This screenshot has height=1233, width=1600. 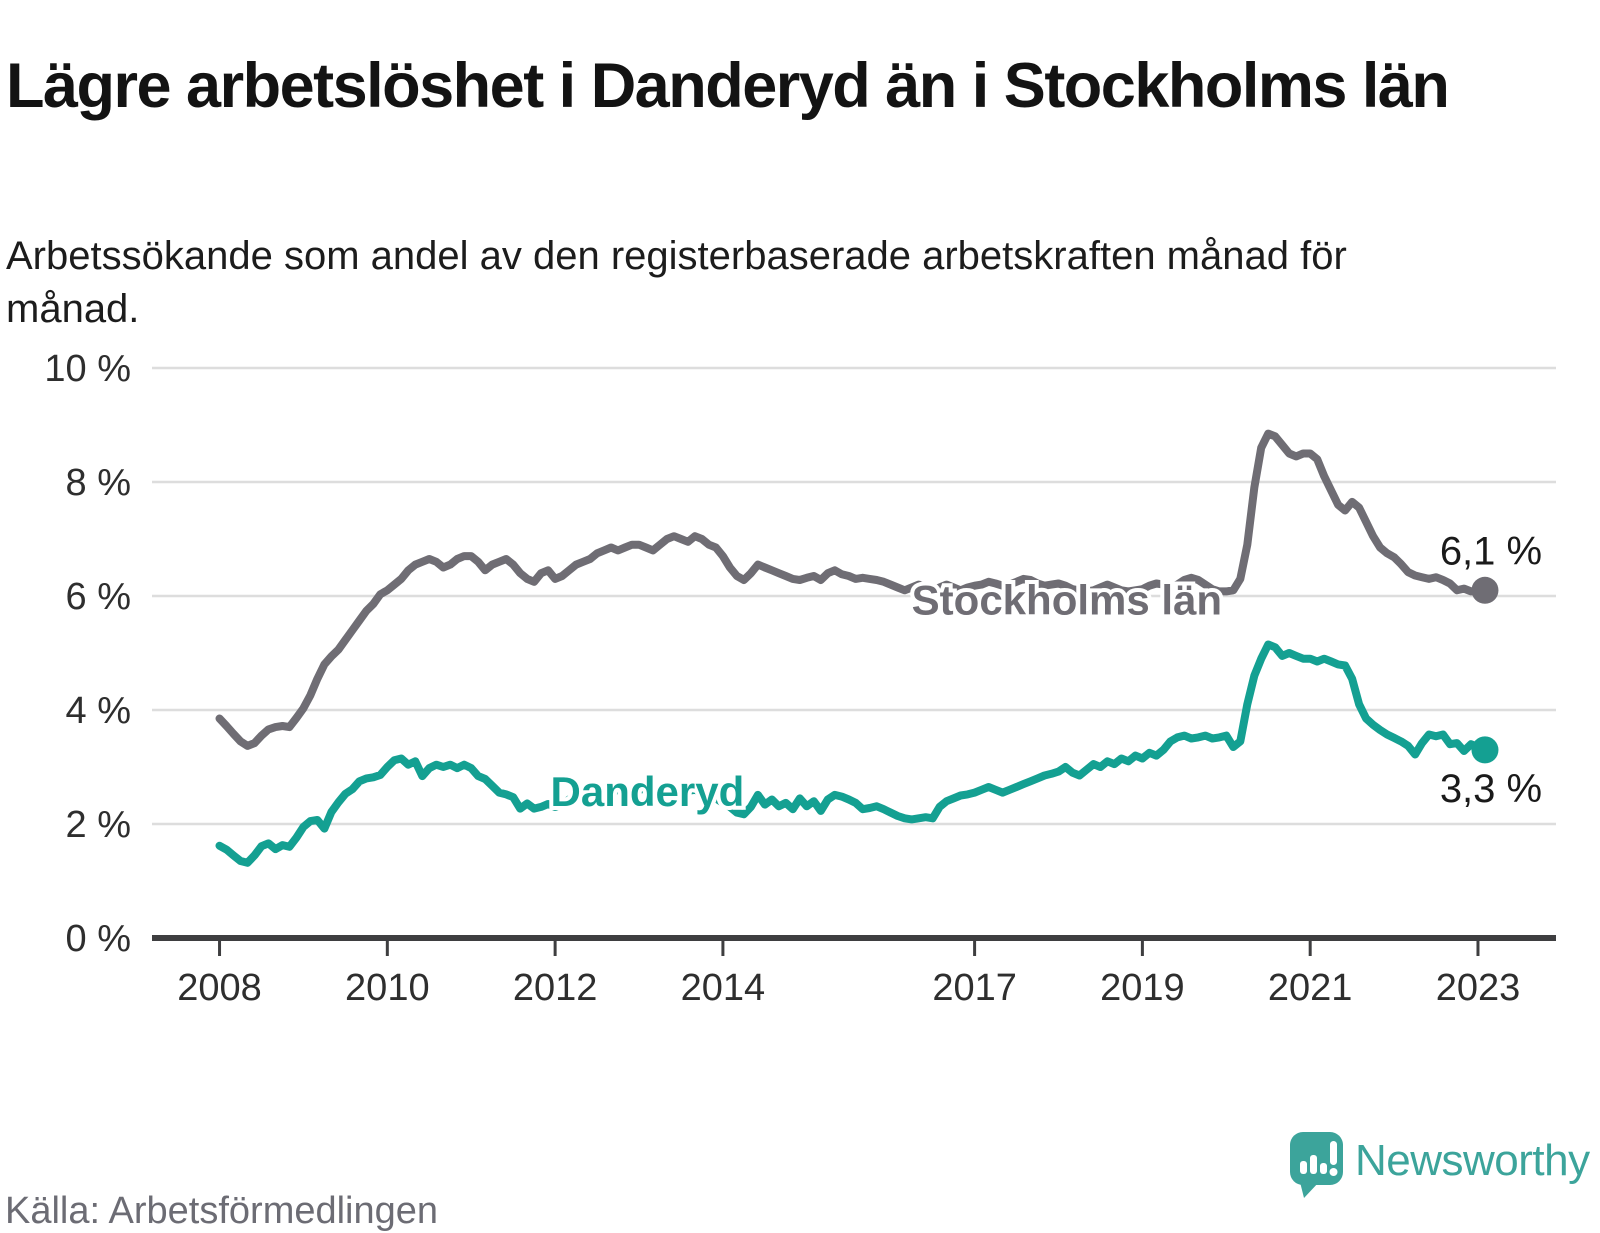 I want to click on y-tick-label: 4 %, so click(x=98, y=711).